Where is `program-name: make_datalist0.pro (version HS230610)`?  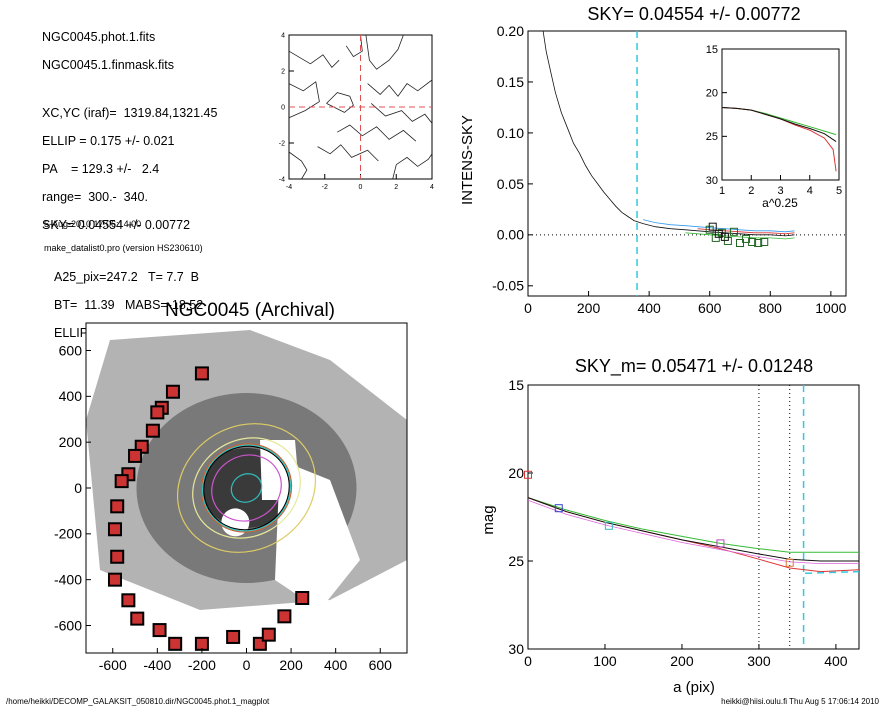 program-name: make_datalist0.pro (version HS230610) is located at coordinates (123, 248).